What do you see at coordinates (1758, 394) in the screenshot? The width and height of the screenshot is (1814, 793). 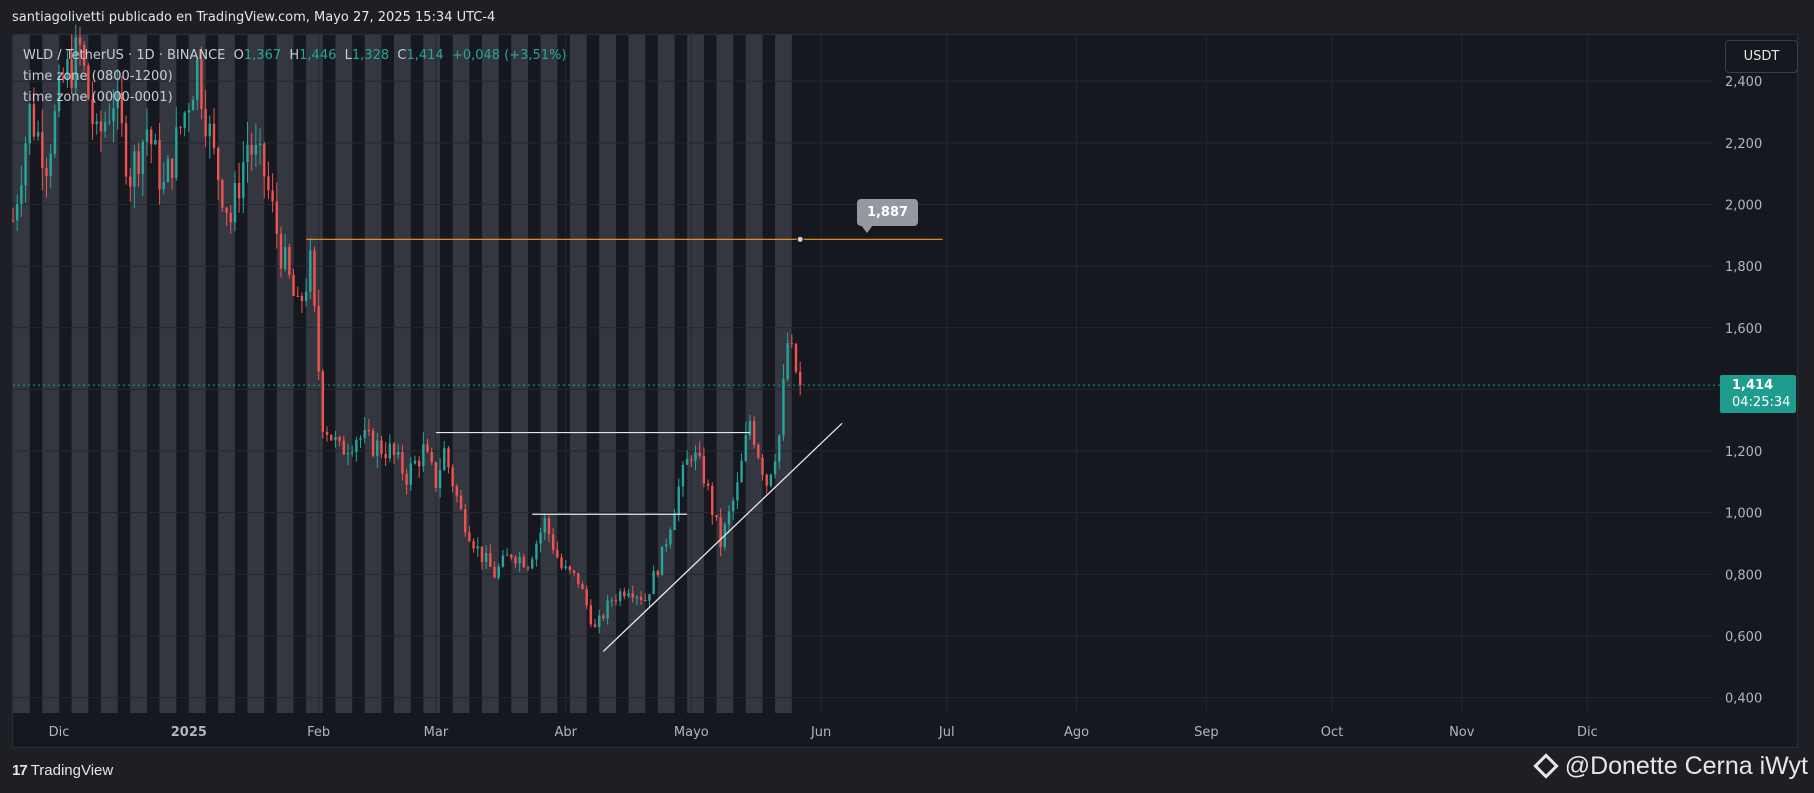 I see `last-price-tag: 1,414 04:25:34` at bounding box center [1758, 394].